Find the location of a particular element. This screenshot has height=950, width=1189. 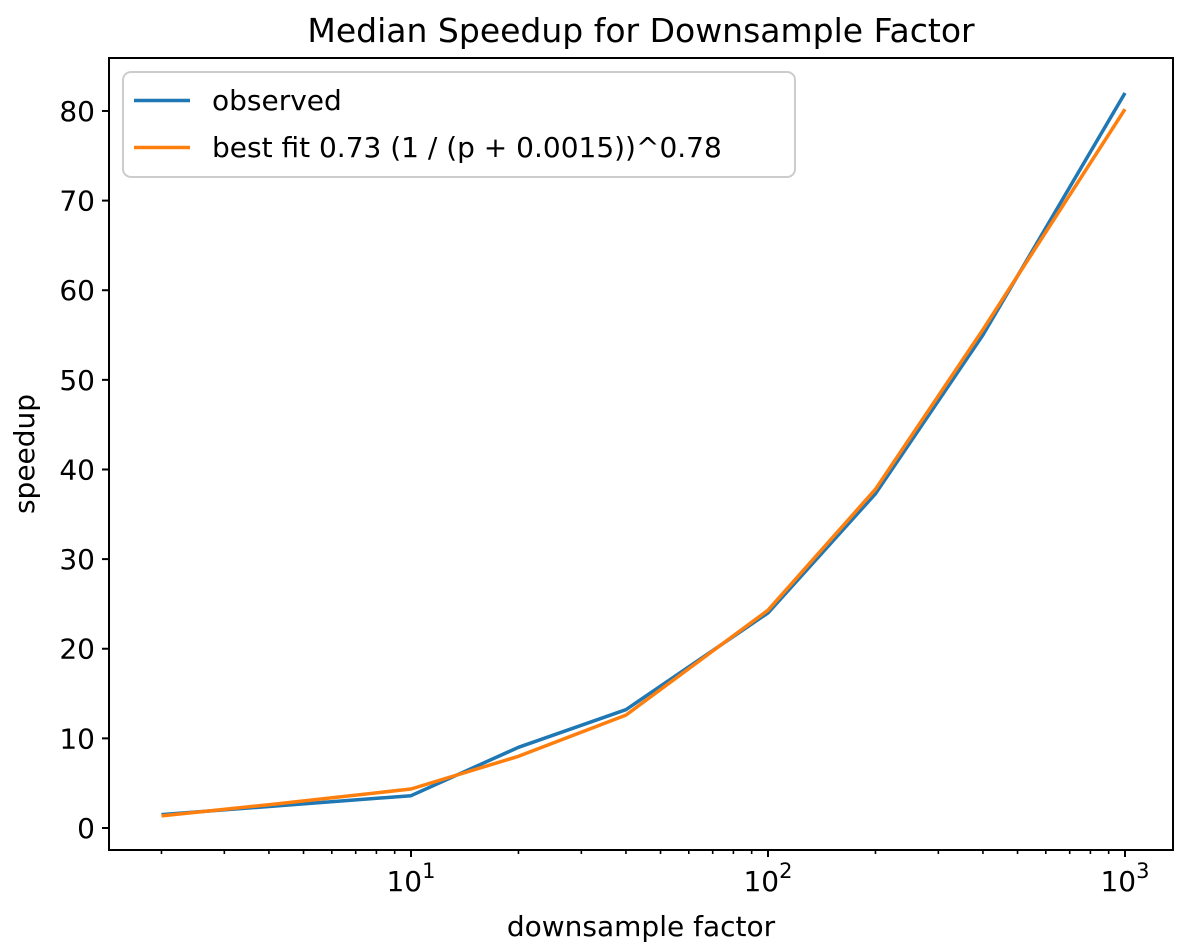

y-tick-label: 70 is located at coordinates (77, 201).